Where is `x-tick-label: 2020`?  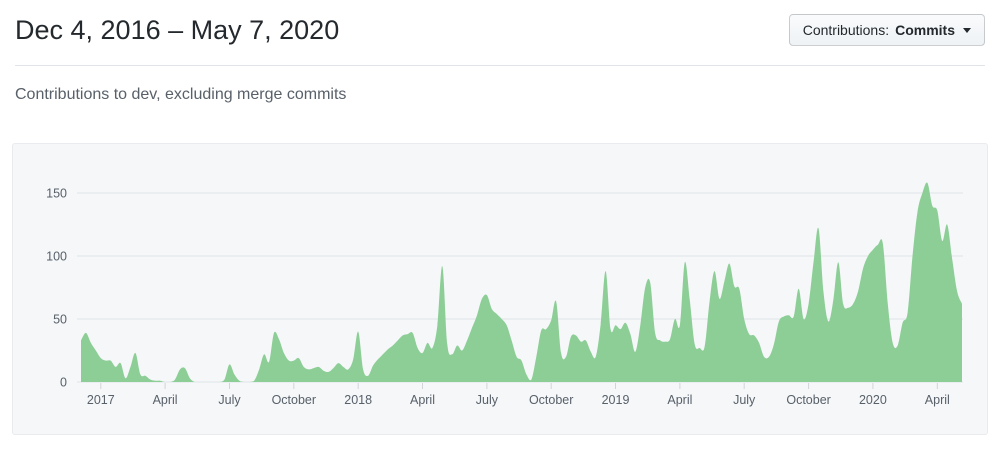
x-tick-label: 2020 is located at coordinates (873, 400).